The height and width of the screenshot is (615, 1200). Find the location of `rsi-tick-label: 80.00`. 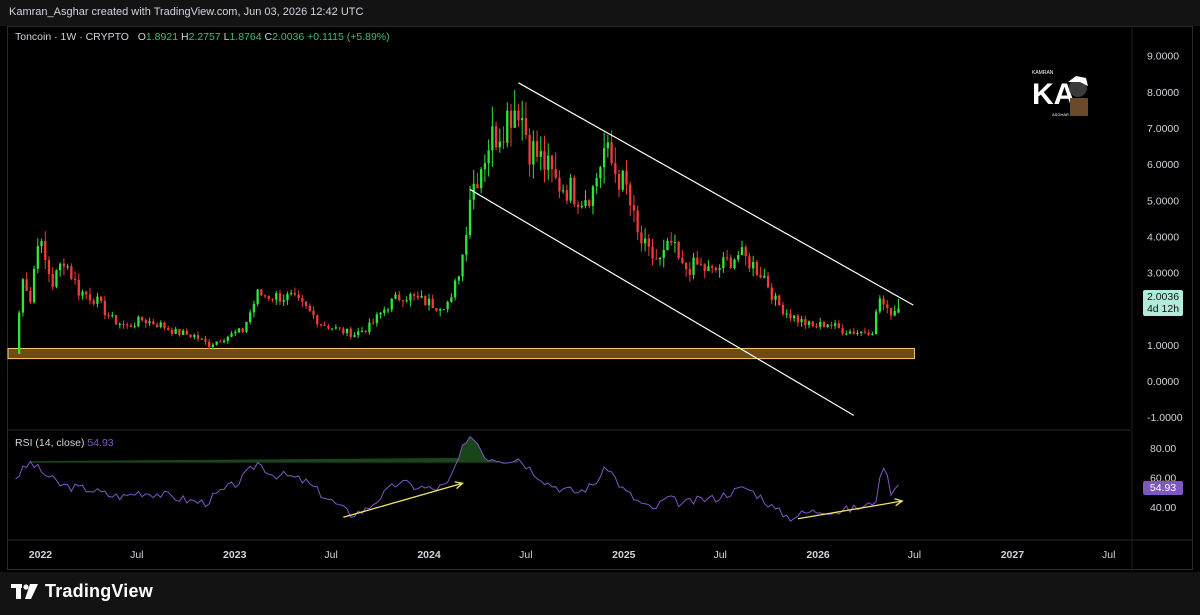

rsi-tick-label: 80.00 is located at coordinates (1163, 449).